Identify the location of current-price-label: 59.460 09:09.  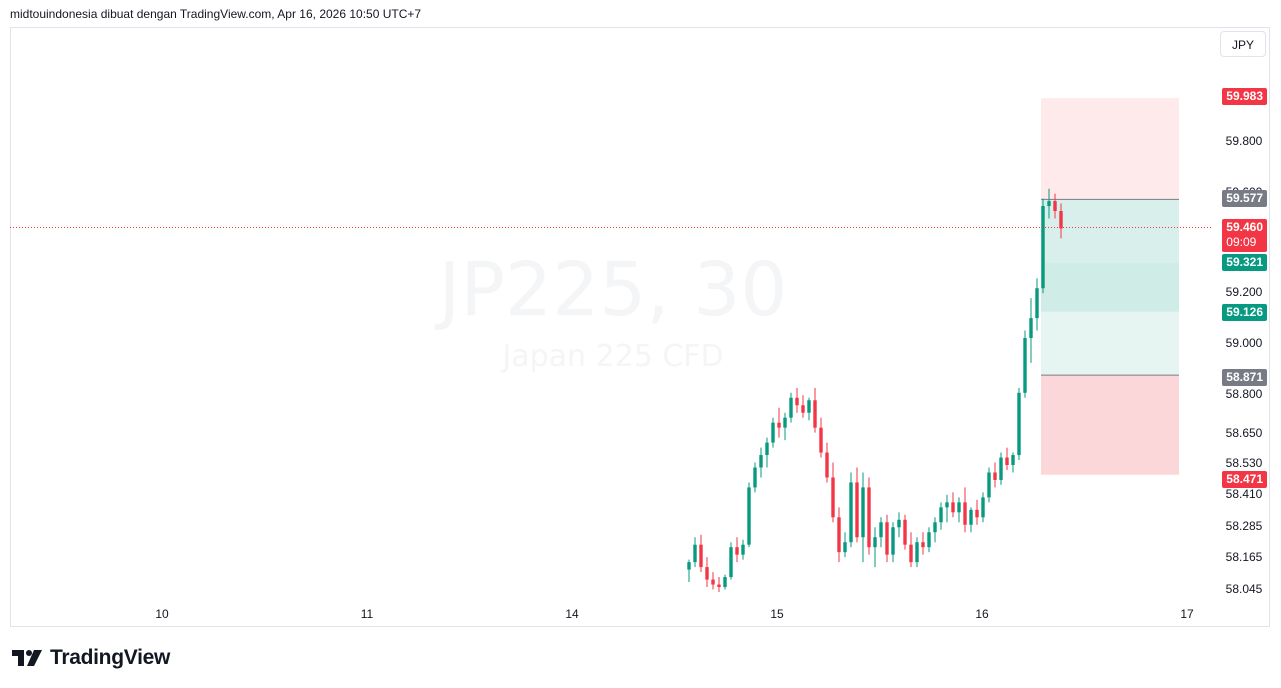
(1244, 235).